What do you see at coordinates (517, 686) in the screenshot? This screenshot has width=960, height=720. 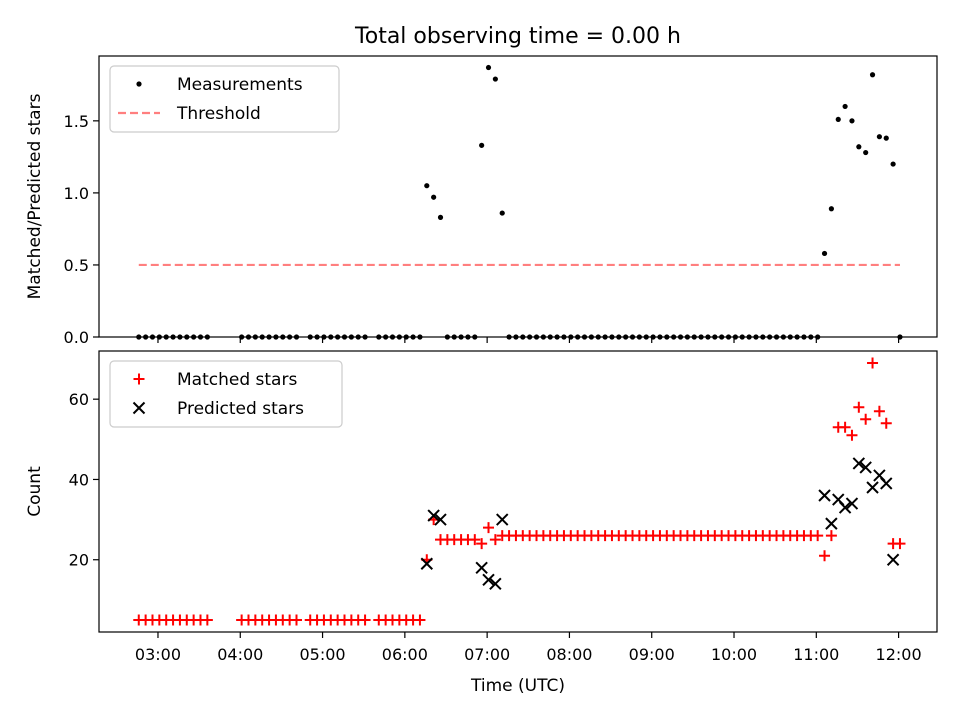 I see `x-axis-label: Time (UTC)` at bounding box center [517, 686].